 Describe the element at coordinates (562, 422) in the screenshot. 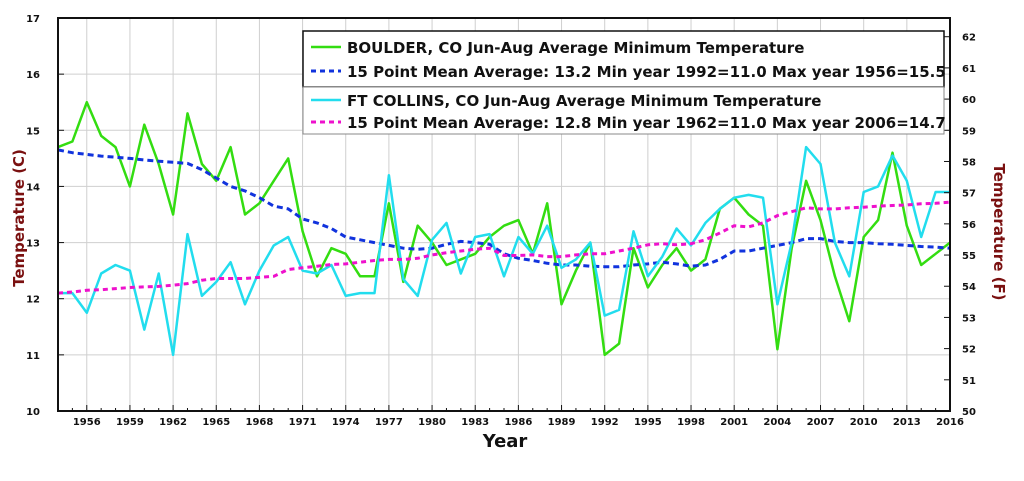

I see `x-tick-label: 1989` at that location.